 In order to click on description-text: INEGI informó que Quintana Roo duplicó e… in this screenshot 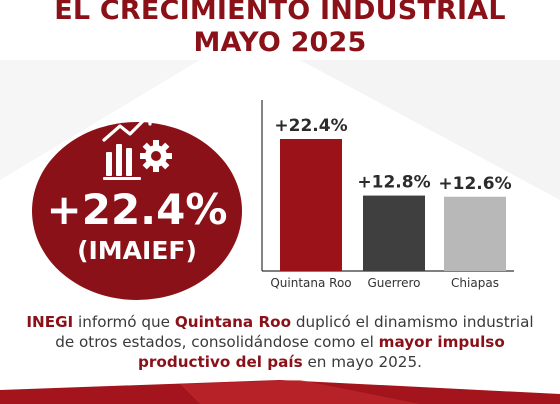, I will do `click(280, 342)`.